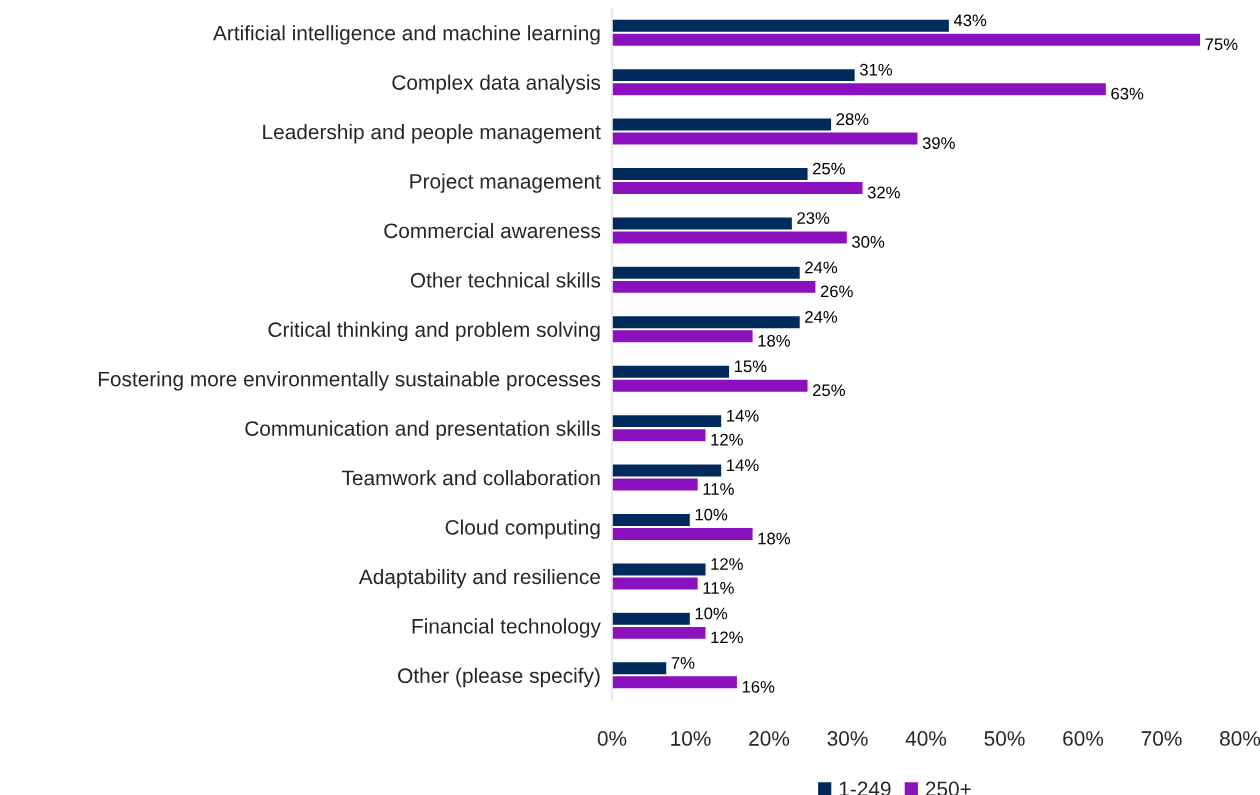  What do you see at coordinates (852, 119) in the screenshot?
I see `data-label: 28%` at bounding box center [852, 119].